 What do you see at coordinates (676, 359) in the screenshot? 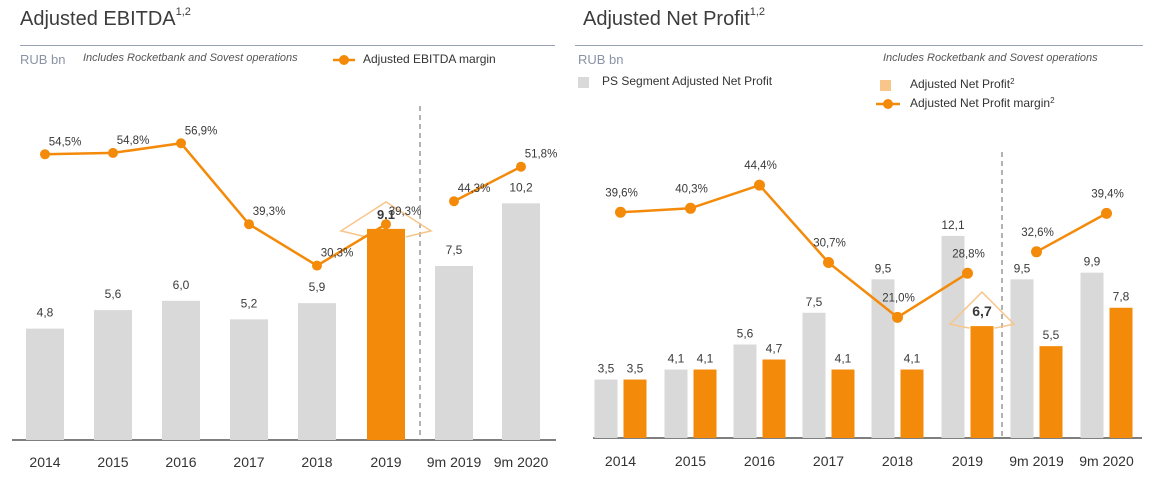
I see `segment-profit-value-label: 4,1` at bounding box center [676, 359].